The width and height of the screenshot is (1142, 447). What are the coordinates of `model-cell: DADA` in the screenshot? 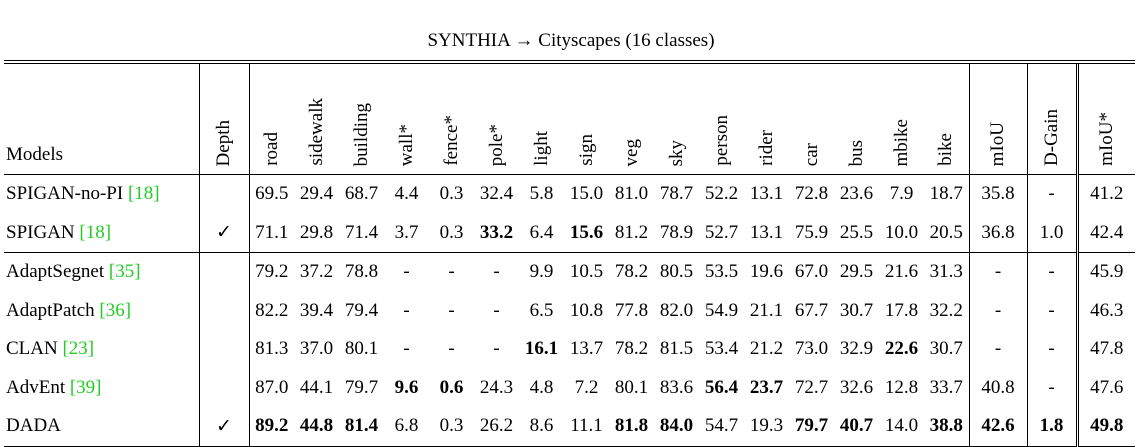 It's located at (101, 426).